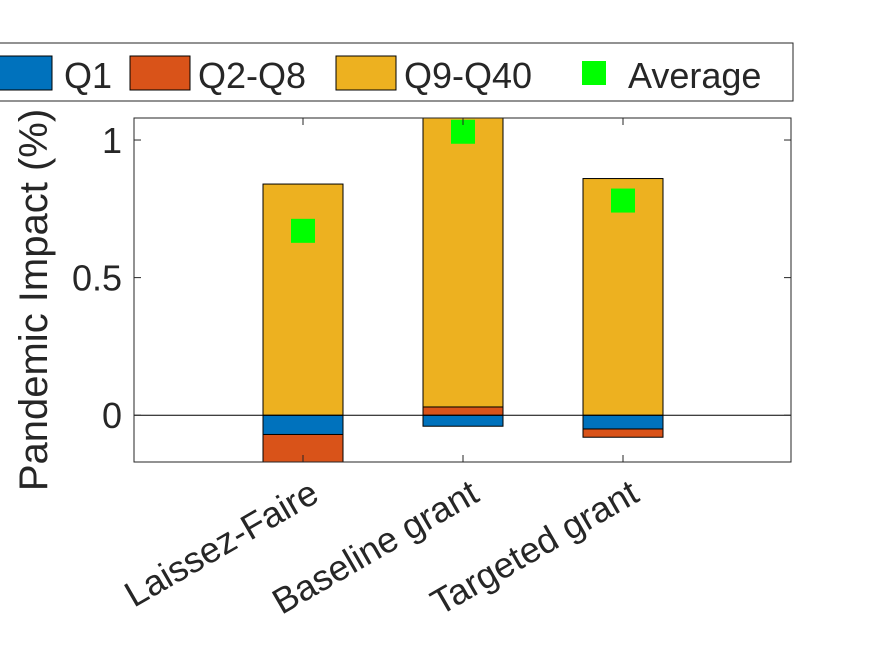 Image resolution: width=875 pixels, height=656 pixels. Describe the element at coordinates (34, 300) in the screenshot. I see `y-axis-label: Pandemic Impact (%)` at that location.